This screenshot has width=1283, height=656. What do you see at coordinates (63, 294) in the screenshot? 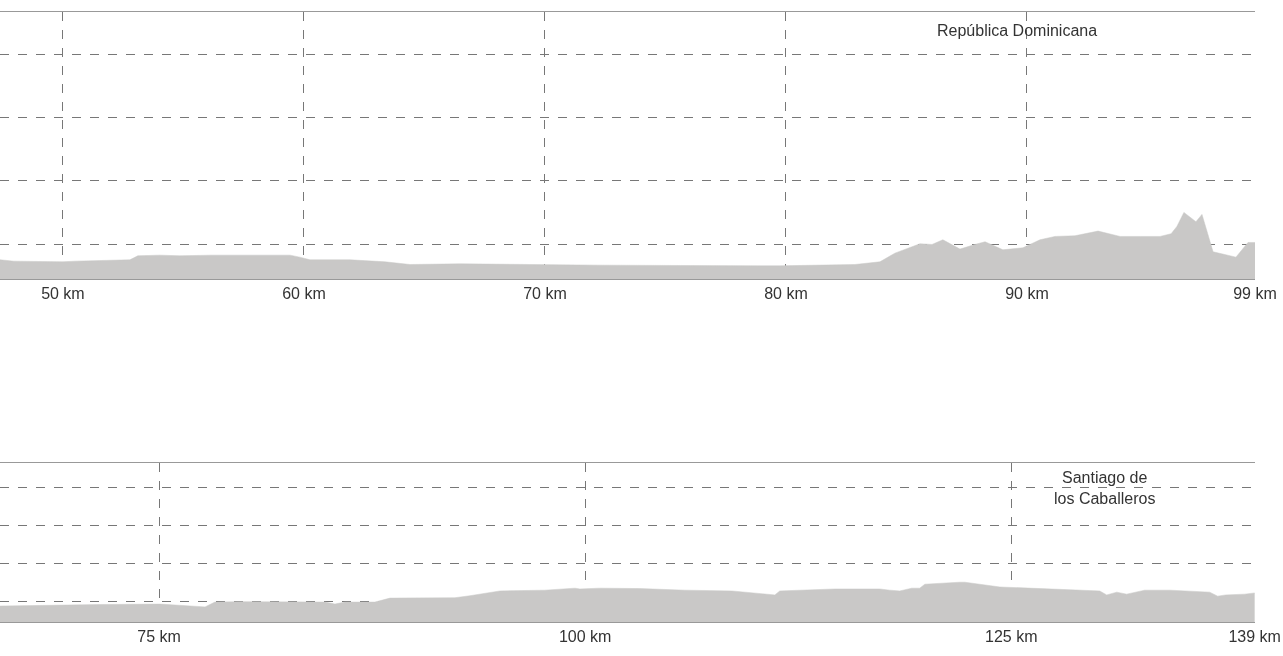
I see `x-tick-label: 50 km` at bounding box center [63, 294].